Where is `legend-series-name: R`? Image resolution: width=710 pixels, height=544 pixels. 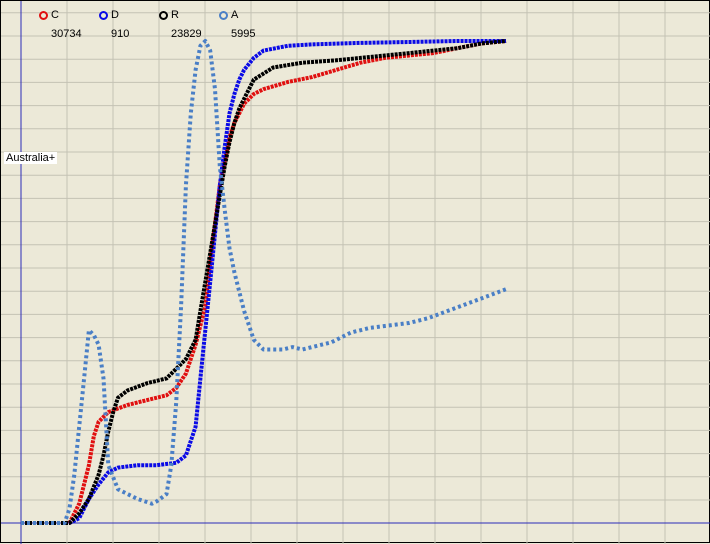
legend-series-name: R is located at coordinates (175, 15).